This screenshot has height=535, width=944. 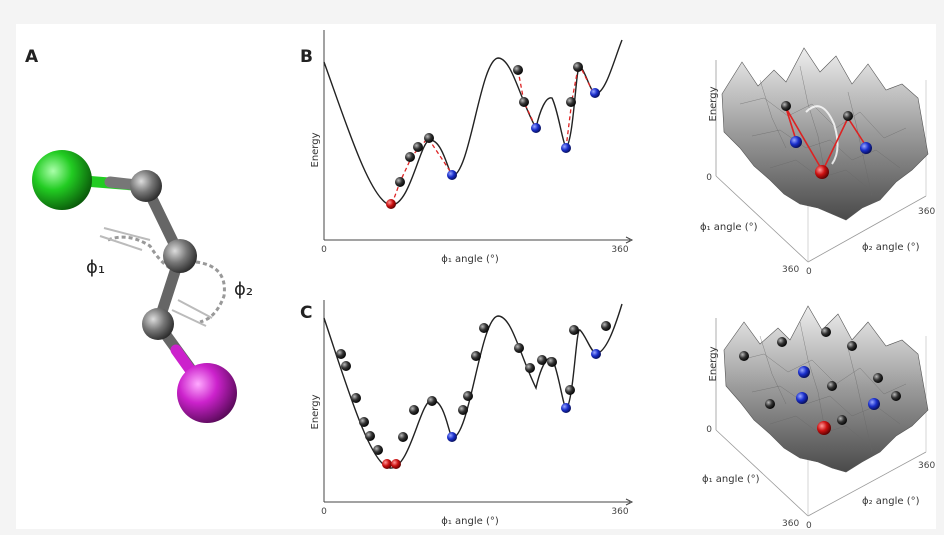 I want to click on phi2-plane, so click(x=192, y=313).